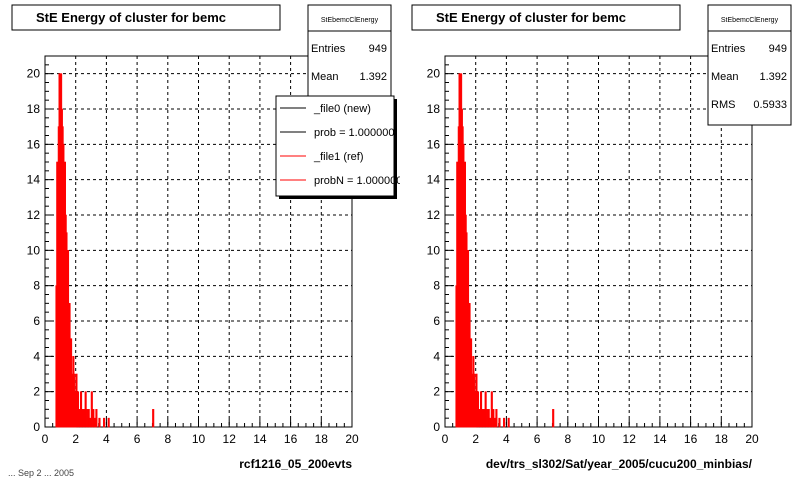 The width and height of the screenshot is (800, 480). Describe the element at coordinates (770, 105) in the screenshot. I see `stats-value: 0.5933` at that location.